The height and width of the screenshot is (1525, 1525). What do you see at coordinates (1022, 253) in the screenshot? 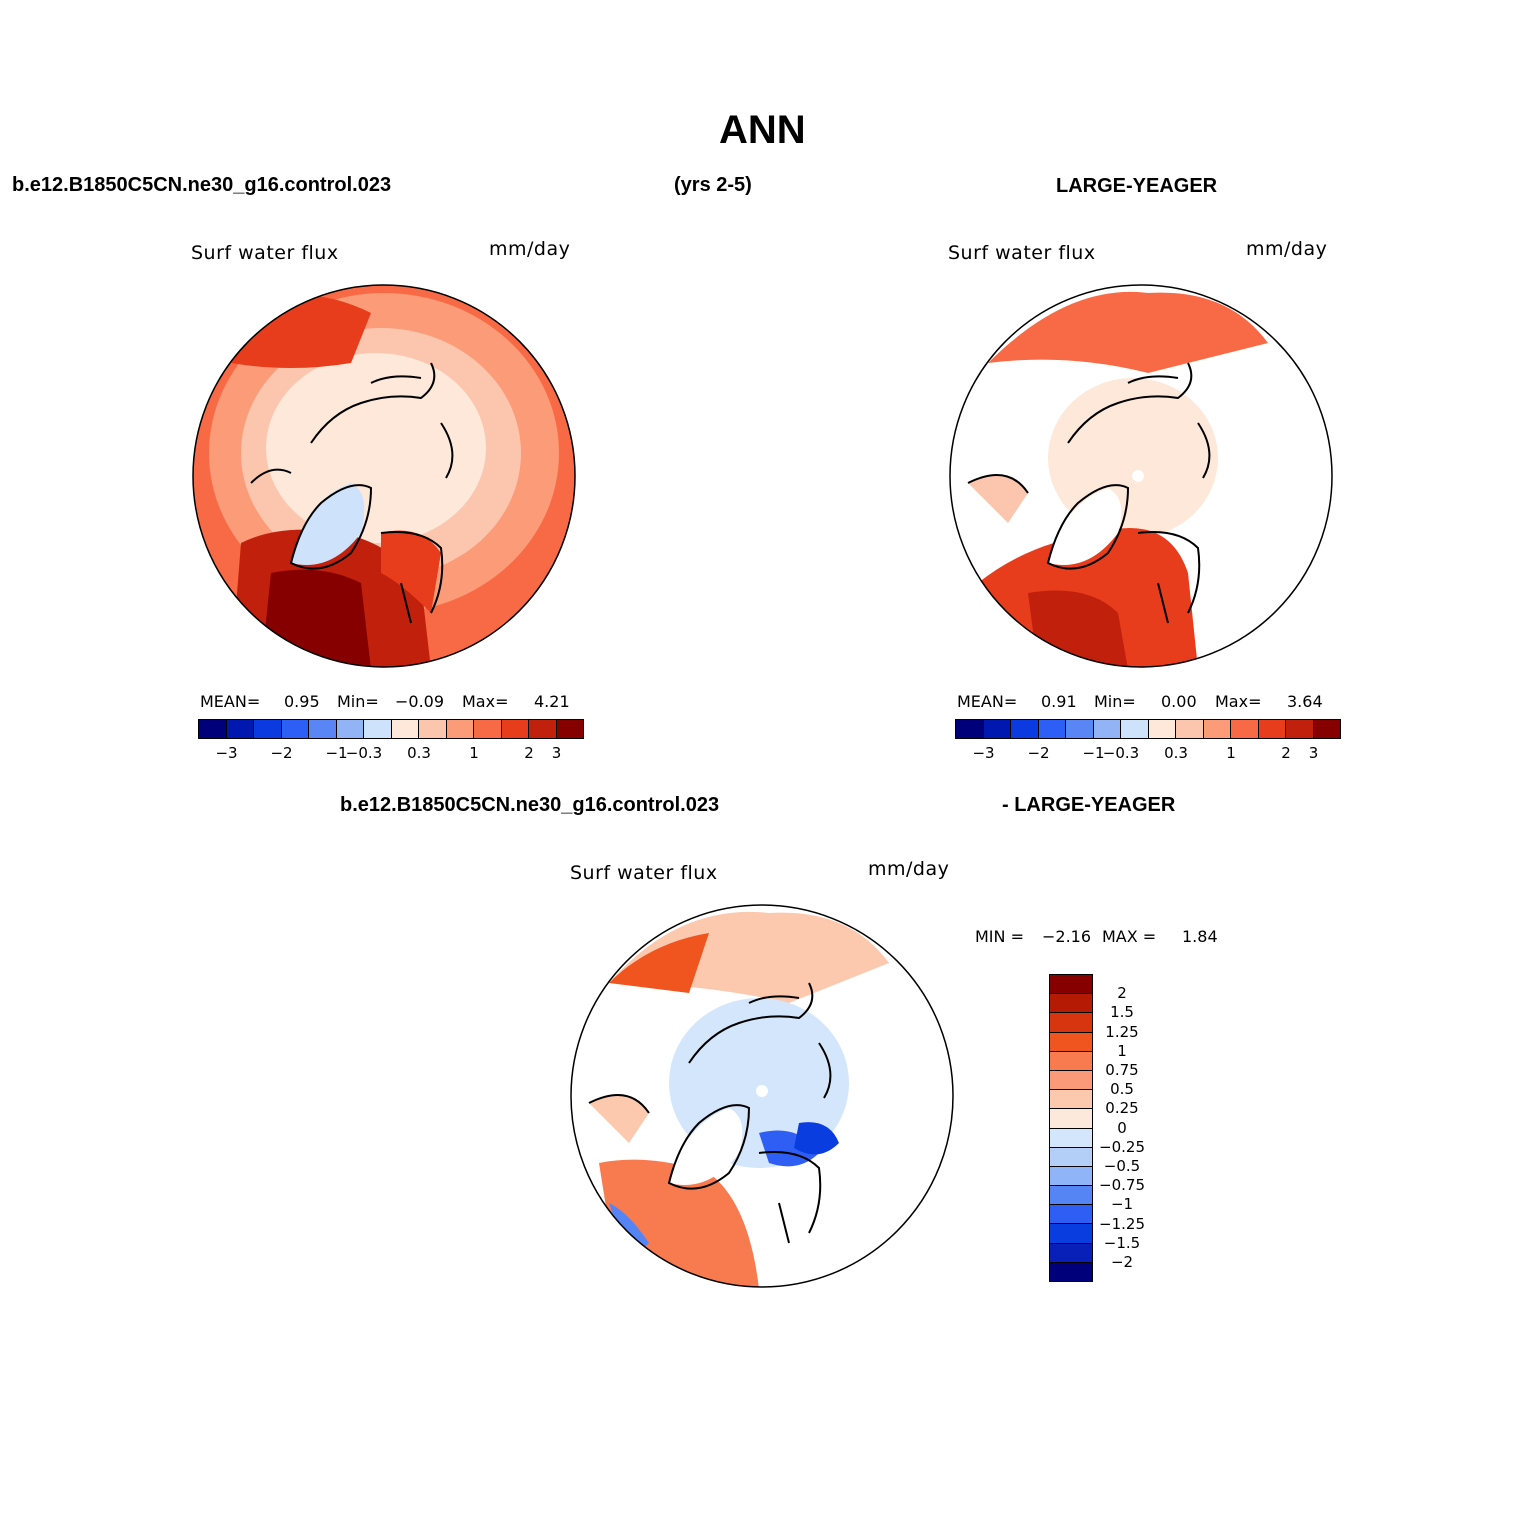
I see `panel2-variable: Surf water flux` at bounding box center [1022, 253].